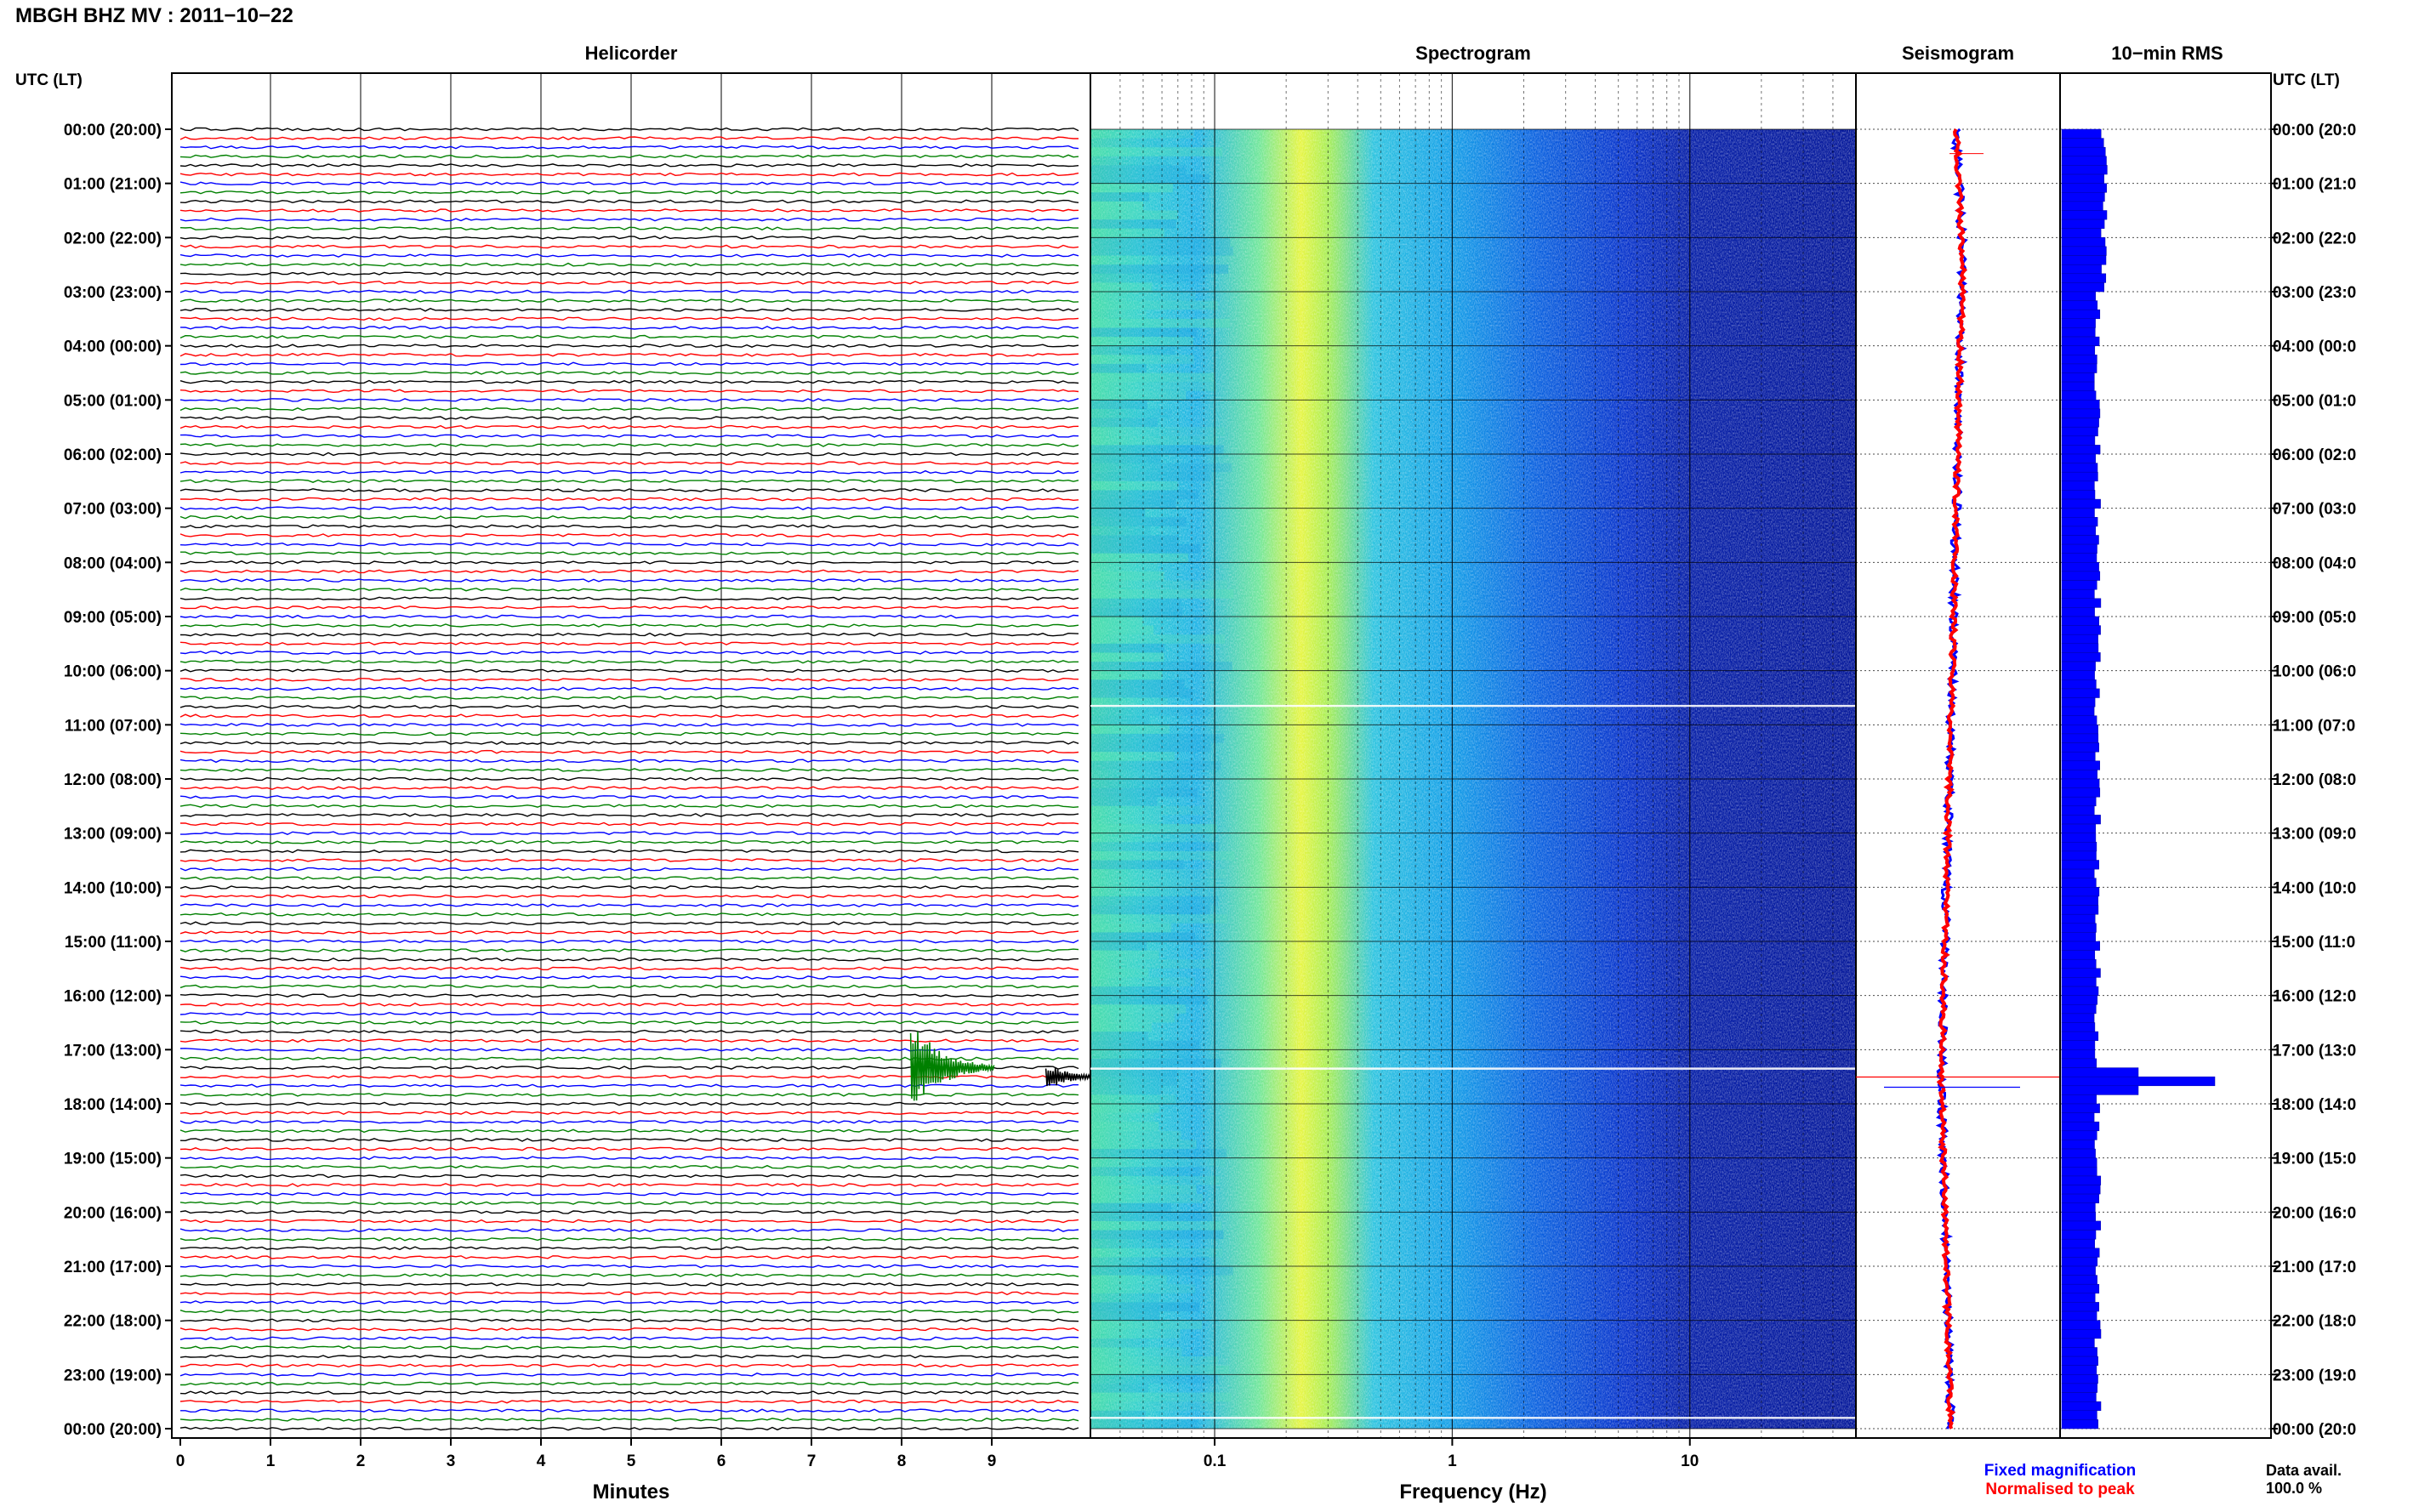 The image size is (2419, 1512). I want to click on seismogram-normalised-line, so click(1951, 779).